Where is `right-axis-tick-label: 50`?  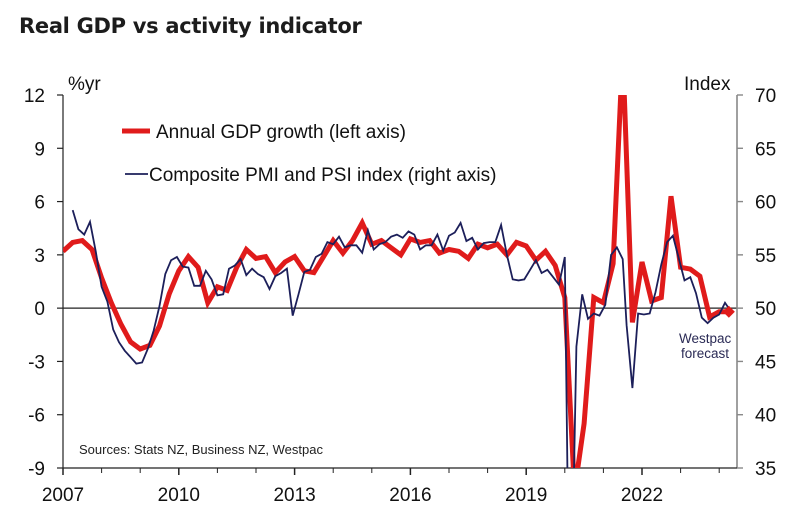 right-axis-tick-label: 50 is located at coordinates (765, 309).